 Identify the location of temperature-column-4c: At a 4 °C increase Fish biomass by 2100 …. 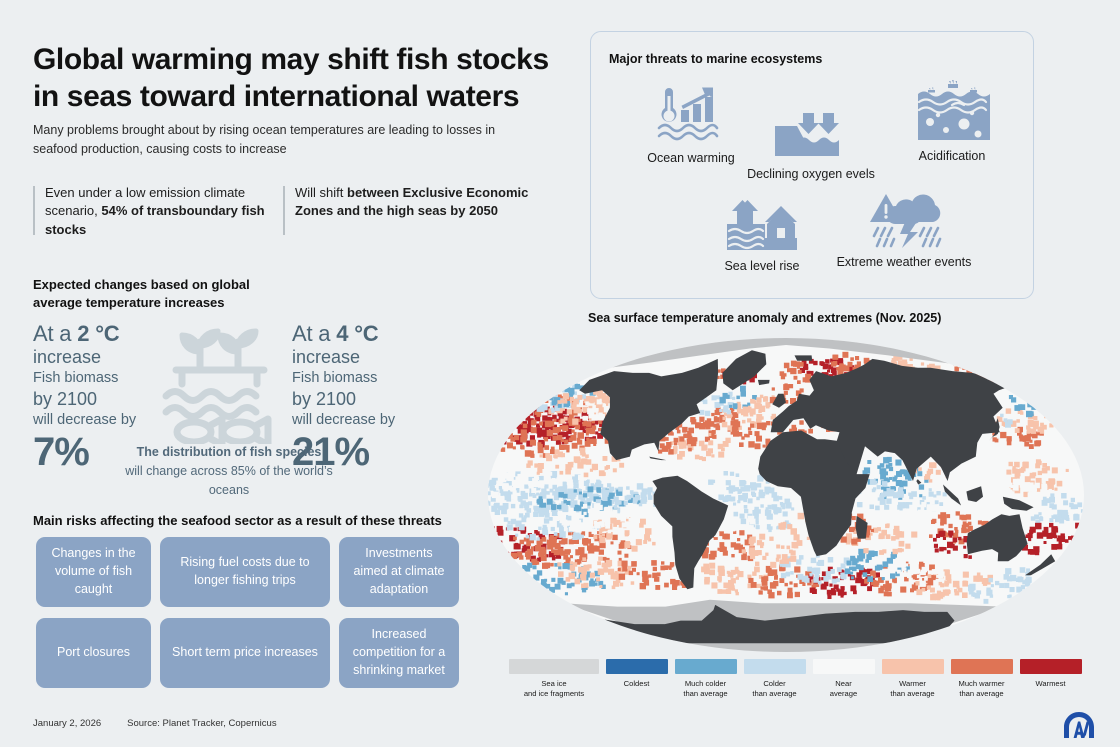
(367, 397).